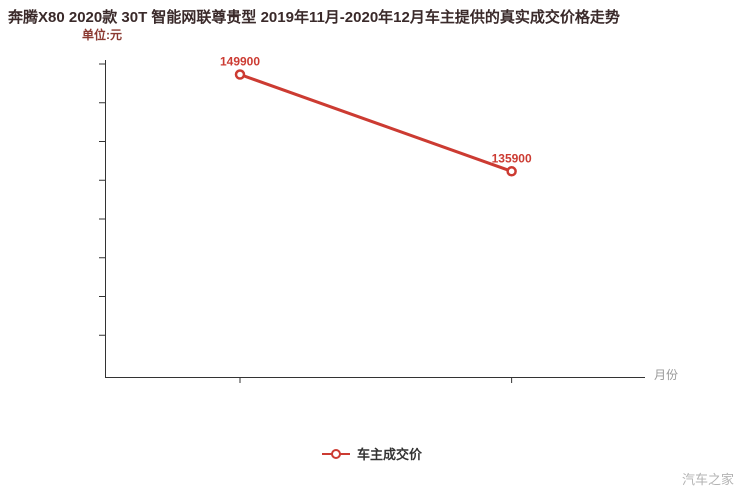 The image size is (744, 496). What do you see at coordinates (389, 454) in the screenshot?
I see `legend-label: 车主成交价` at bounding box center [389, 454].